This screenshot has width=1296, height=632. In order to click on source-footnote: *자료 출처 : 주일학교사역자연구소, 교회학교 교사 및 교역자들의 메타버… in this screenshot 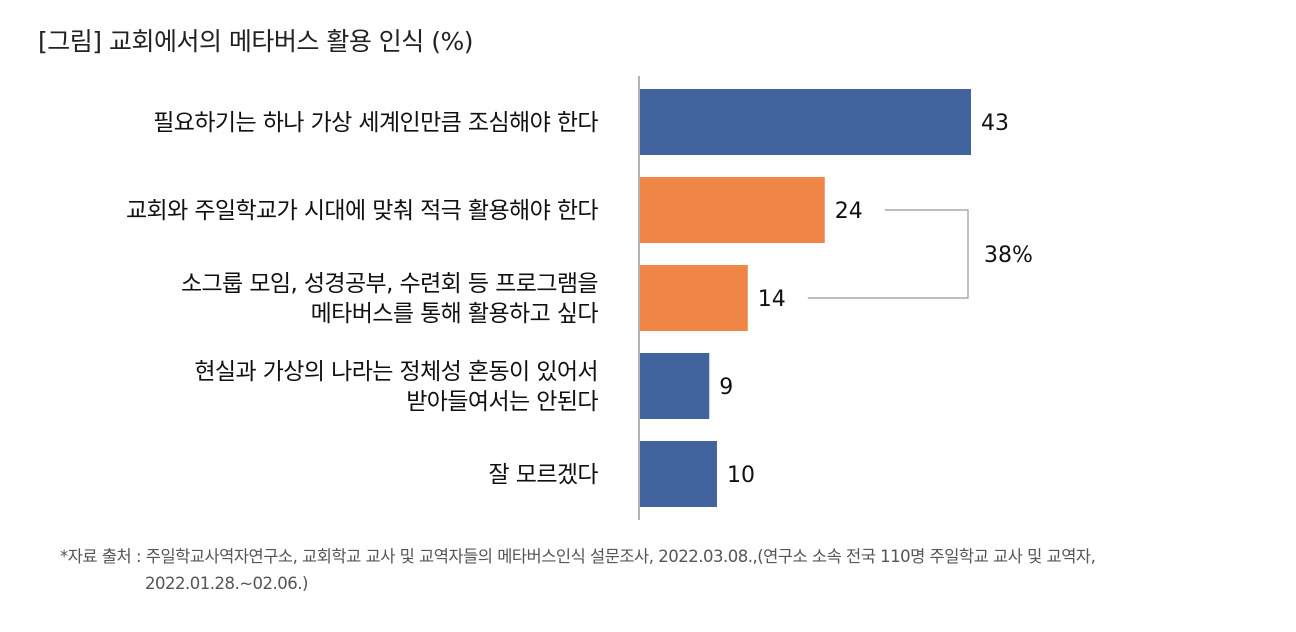, I will do `click(667, 570)`.